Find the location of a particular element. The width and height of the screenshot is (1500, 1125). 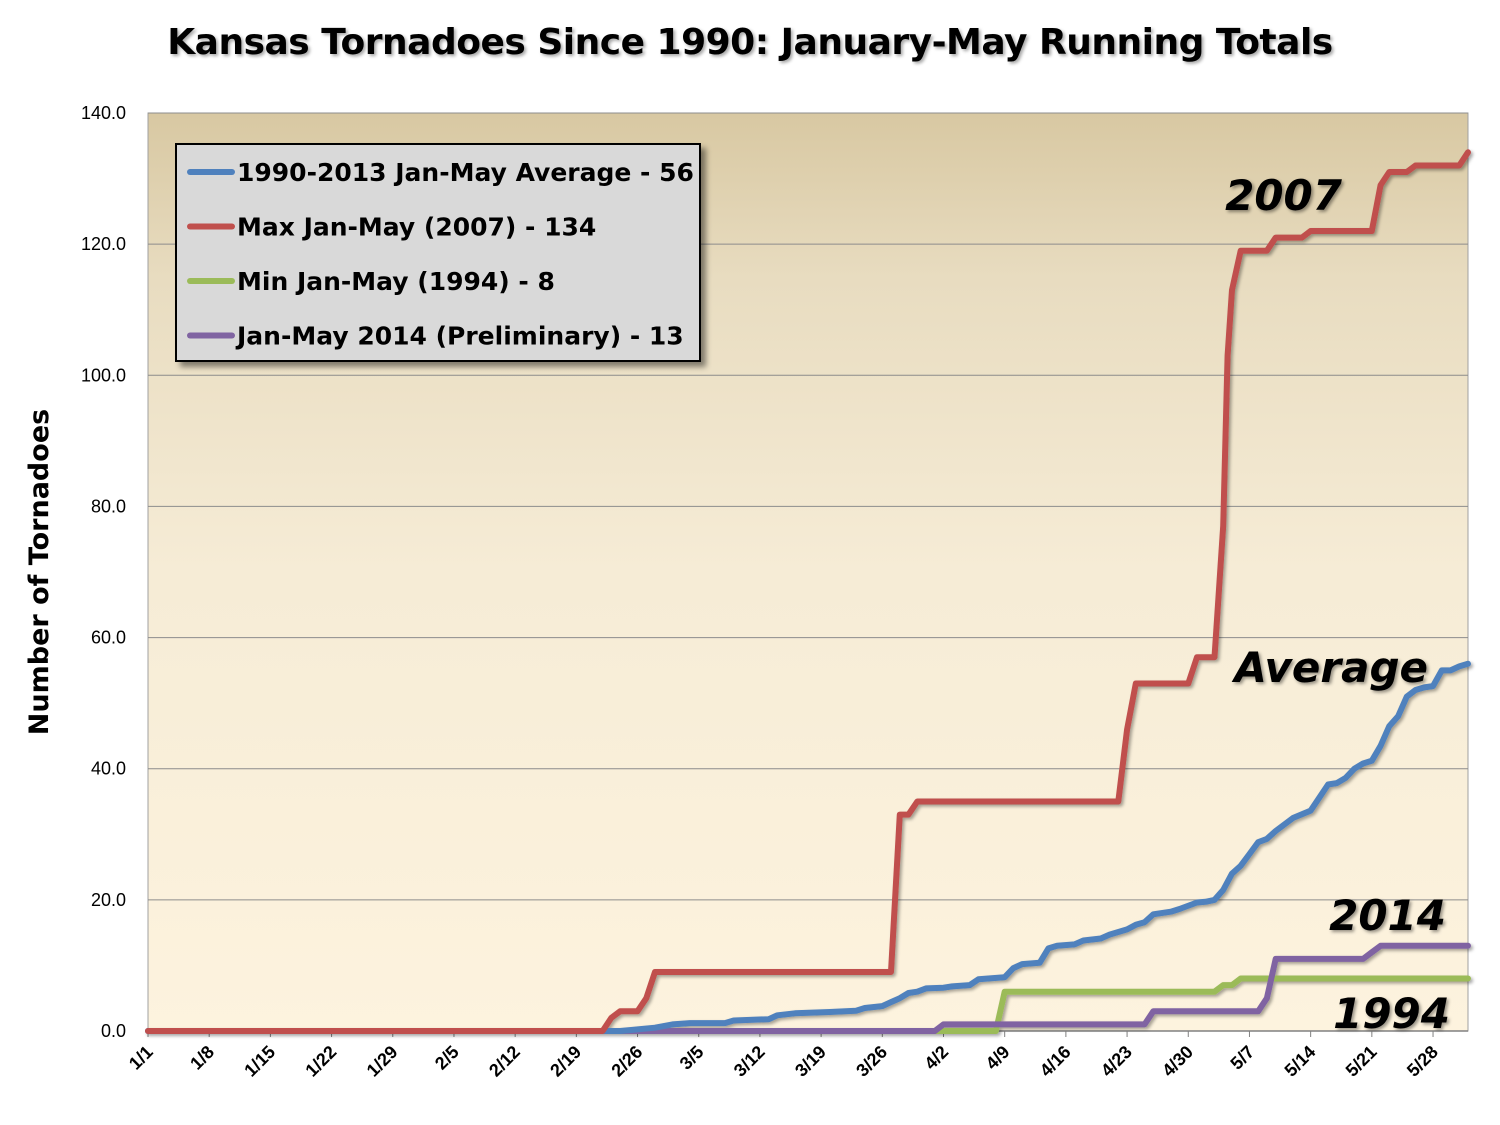

y-tick-label: 120.0 is located at coordinates (103, 244).